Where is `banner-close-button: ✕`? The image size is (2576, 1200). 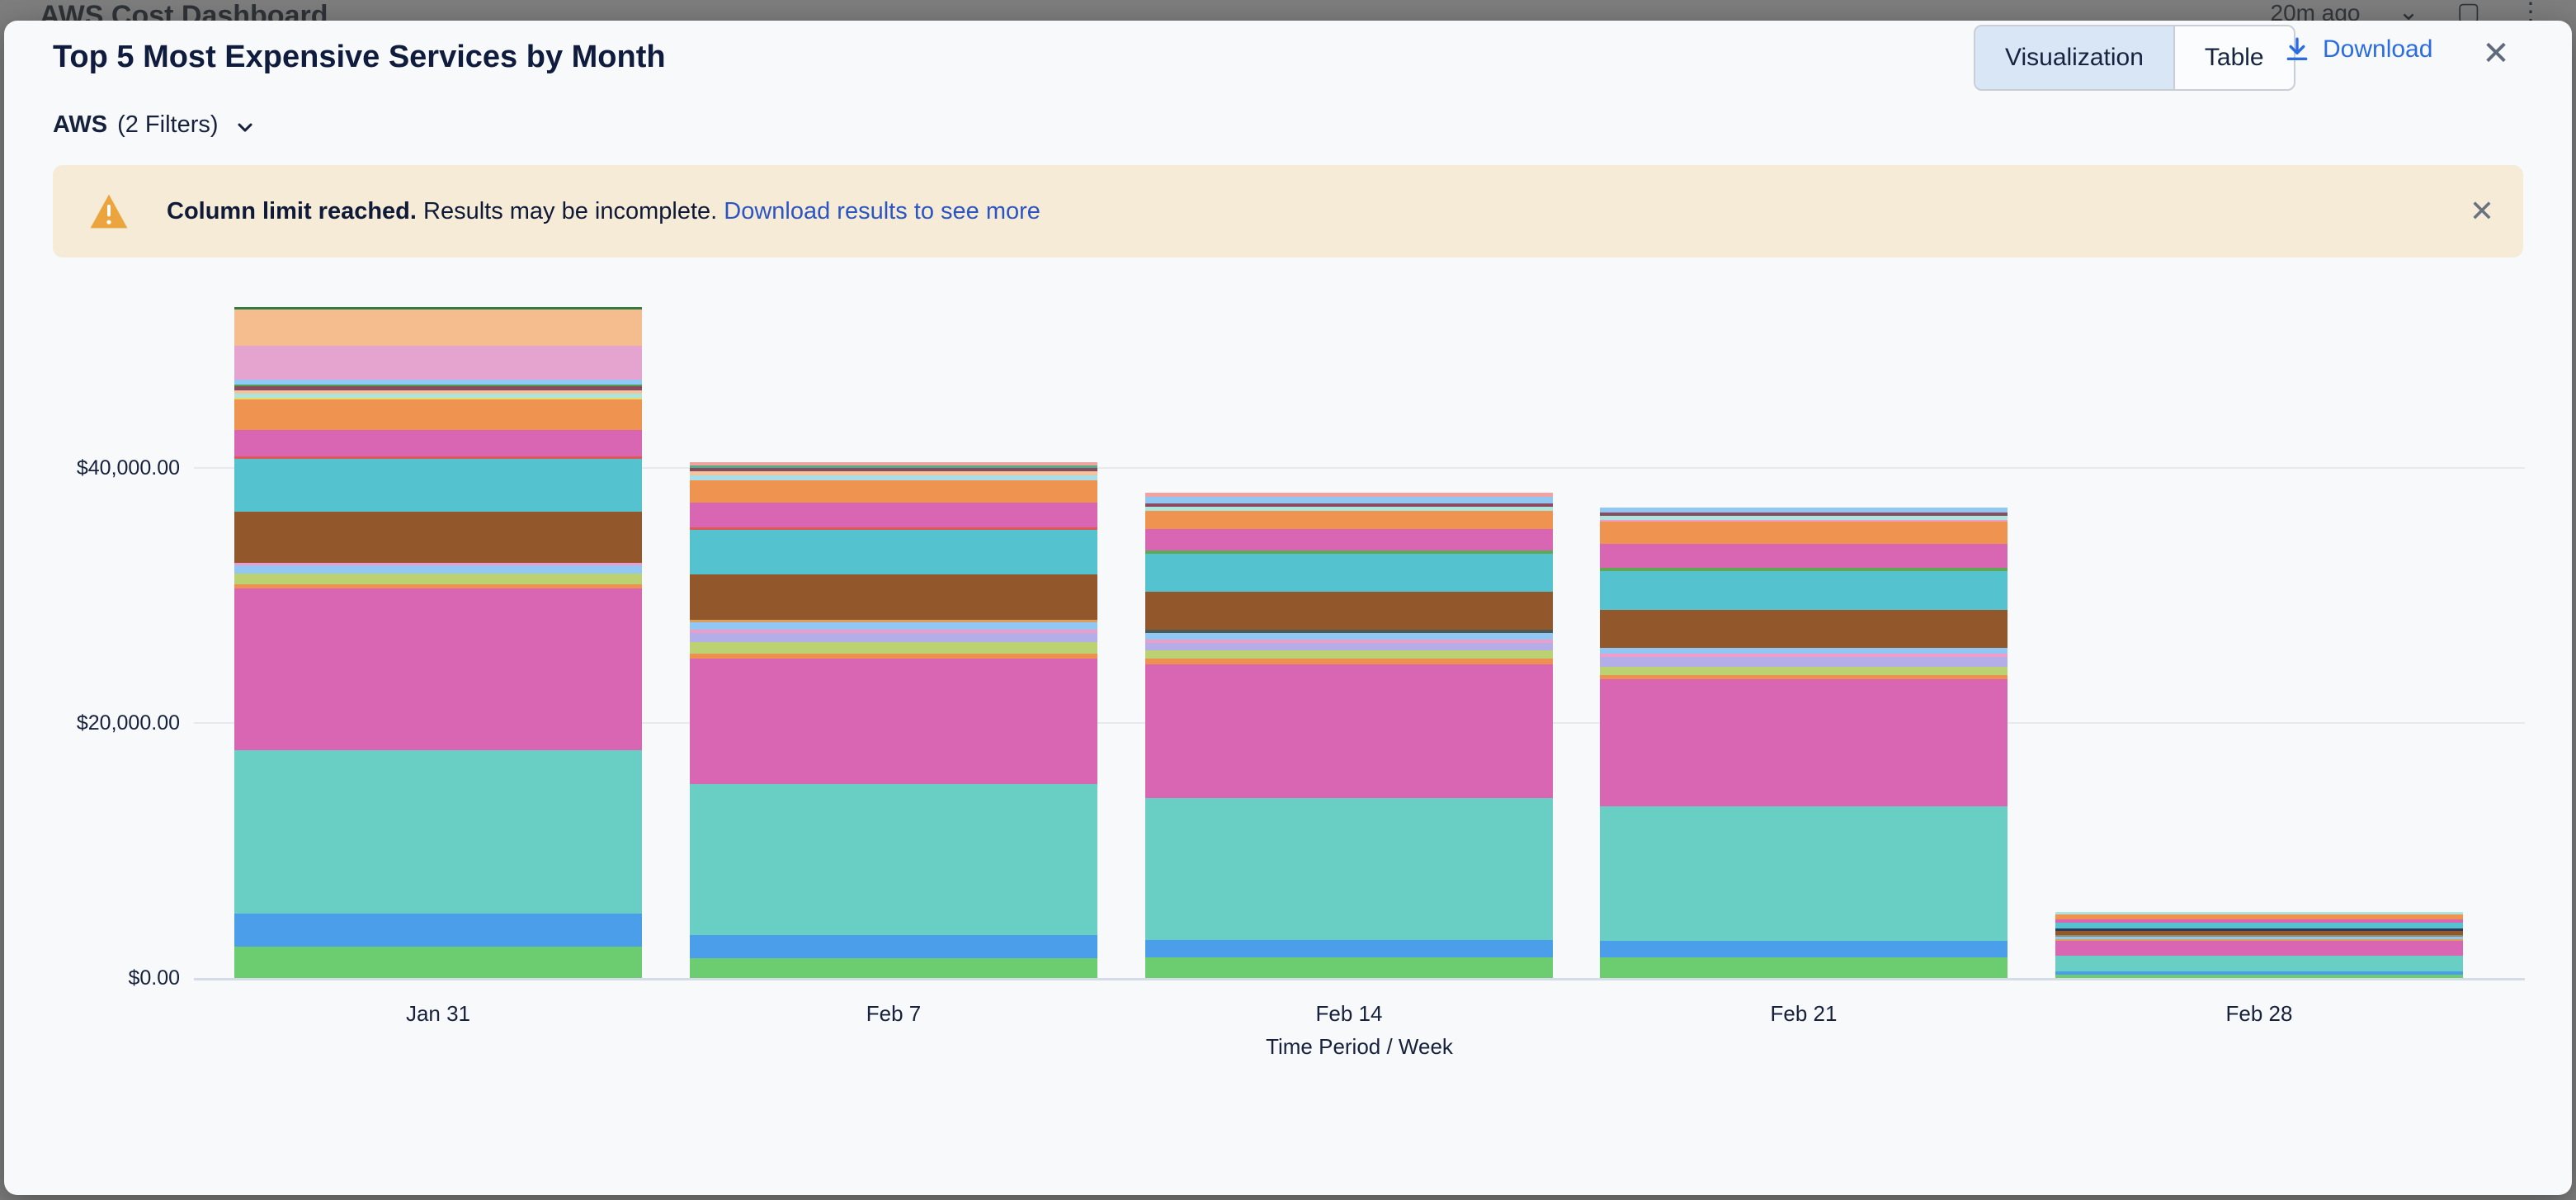 banner-close-button: ✕ is located at coordinates (2482, 211).